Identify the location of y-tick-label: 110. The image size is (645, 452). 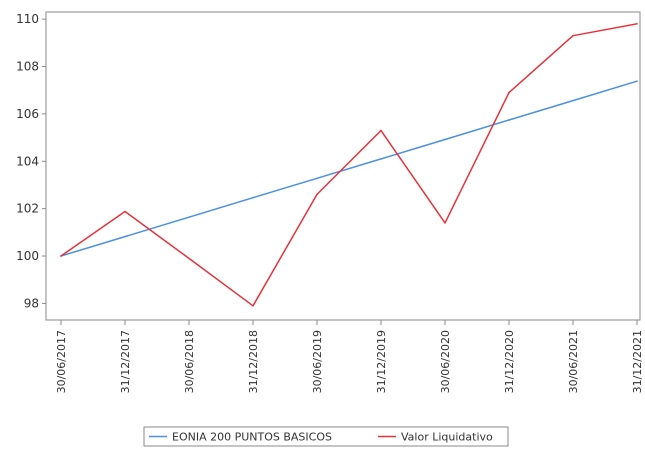
(27, 19).